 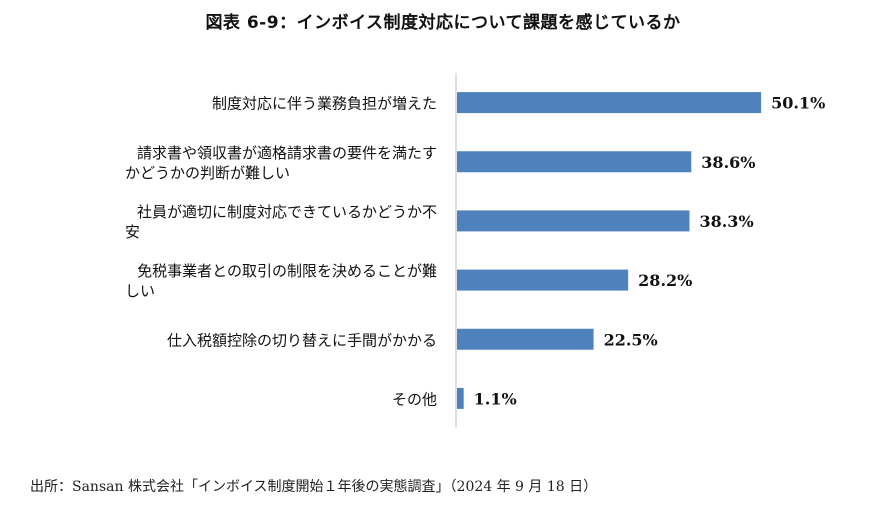 I want to click on value-label: 28.2%, so click(x=665, y=280).